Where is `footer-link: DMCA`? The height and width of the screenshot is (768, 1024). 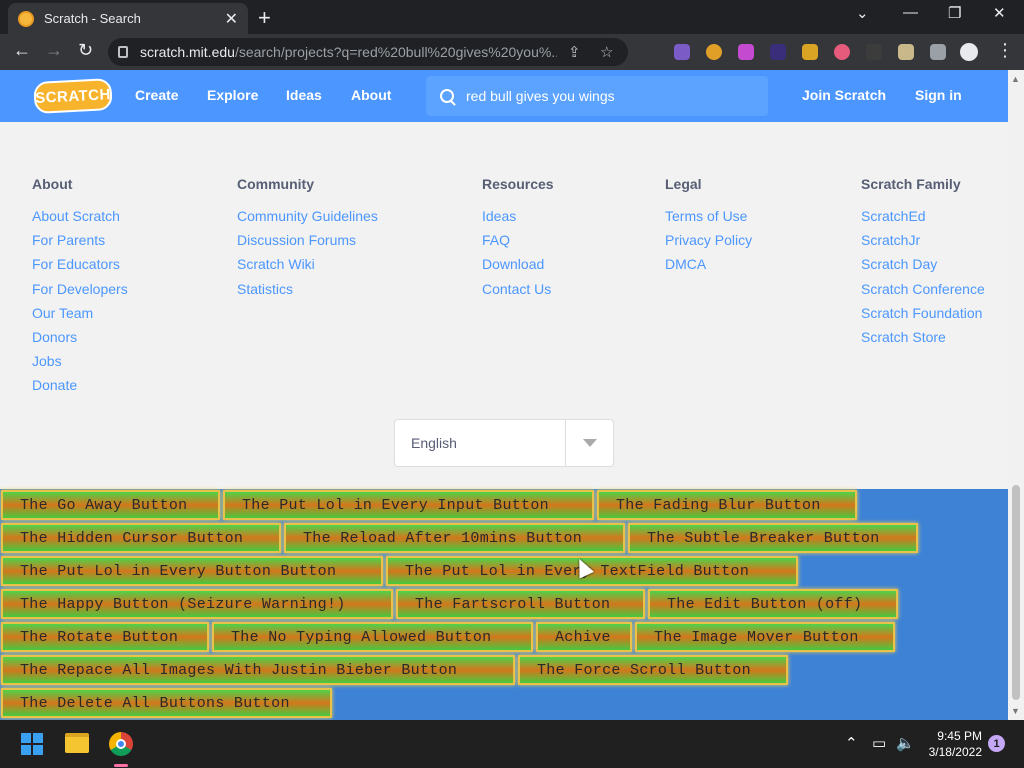
footer-link: DMCA is located at coordinates (686, 264).